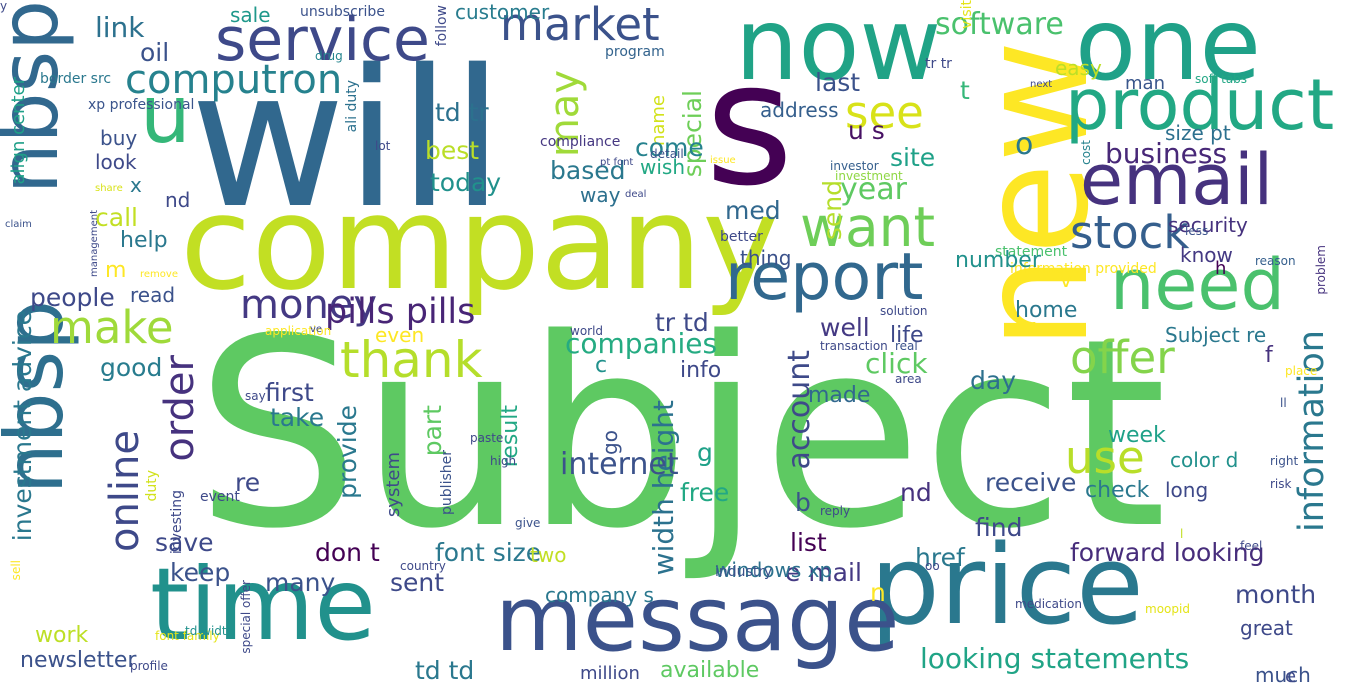 This screenshot has width=1351, height=686. I want to click on cloud-word: special offer, so click(246, 617).